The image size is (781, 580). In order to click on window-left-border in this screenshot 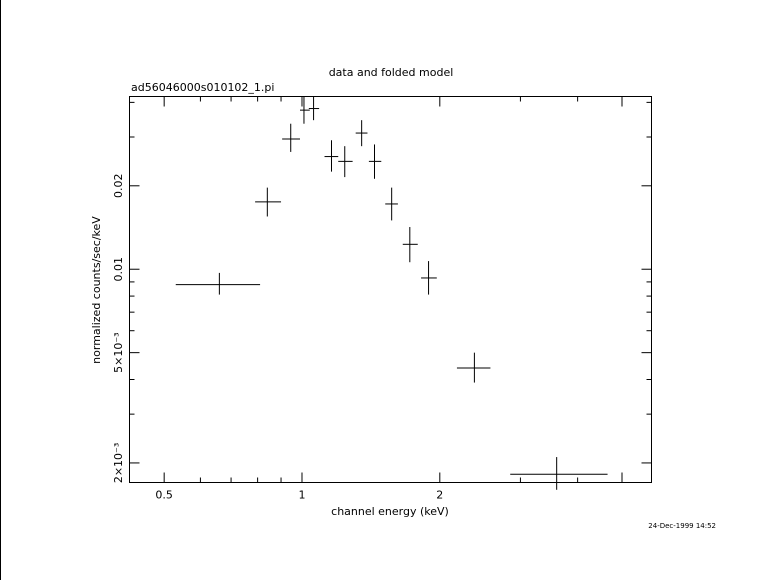, I will do `click(0, 290)`.